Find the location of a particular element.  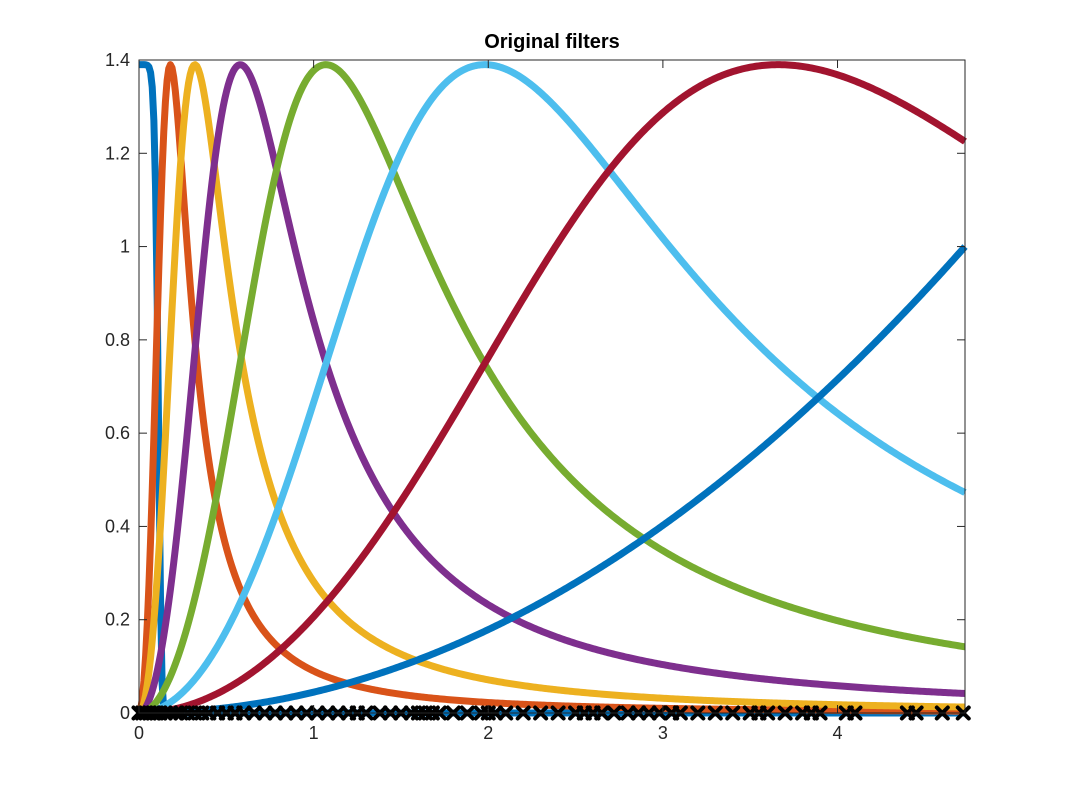

x-tick-label: 3 is located at coordinates (663, 733).